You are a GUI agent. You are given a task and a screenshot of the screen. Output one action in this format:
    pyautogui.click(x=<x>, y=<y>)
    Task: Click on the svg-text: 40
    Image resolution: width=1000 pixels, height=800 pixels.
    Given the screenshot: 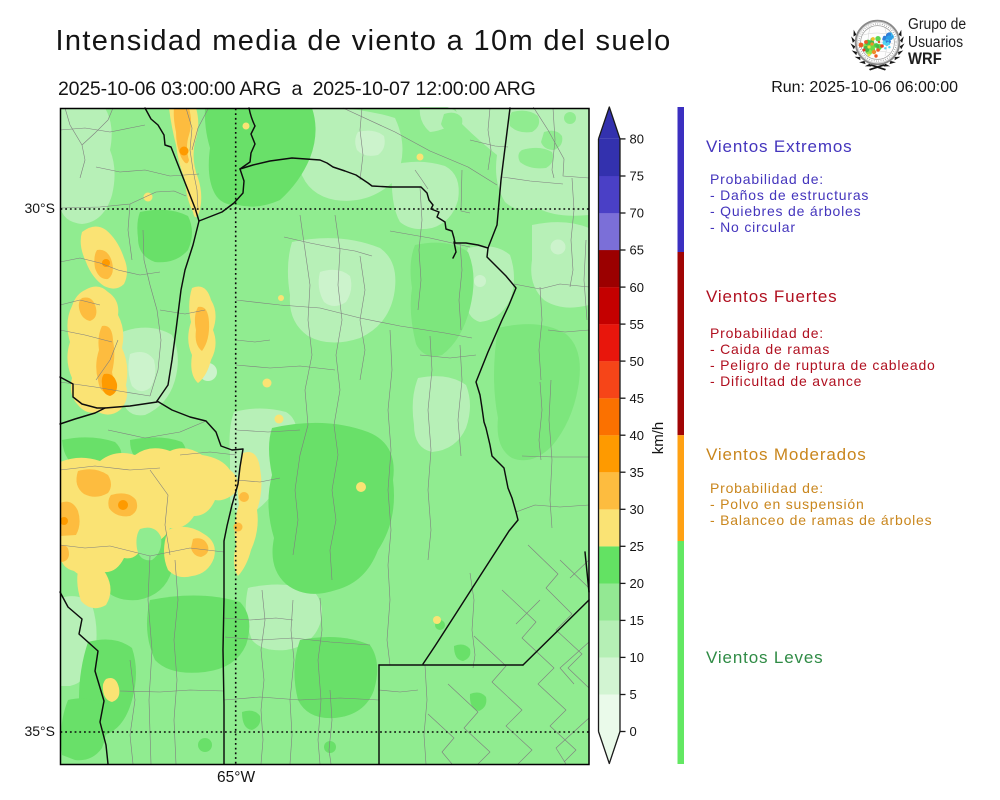 What is the action you would take?
    pyautogui.click(x=637, y=435)
    